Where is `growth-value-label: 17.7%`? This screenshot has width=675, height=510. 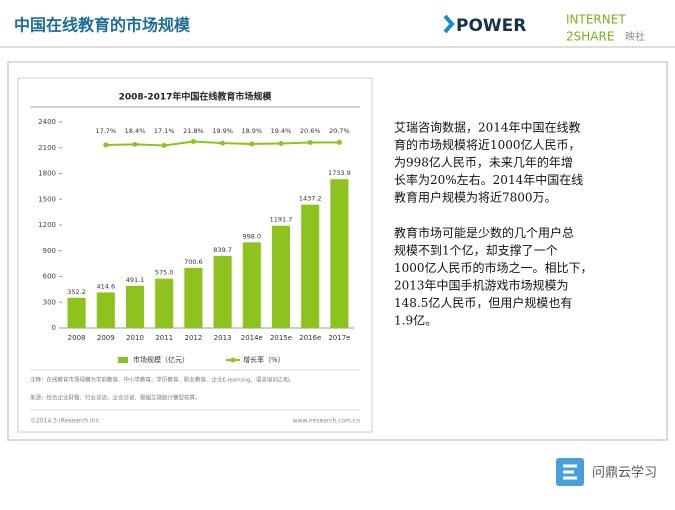
growth-value-label: 17.7% is located at coordinates (105, 131).